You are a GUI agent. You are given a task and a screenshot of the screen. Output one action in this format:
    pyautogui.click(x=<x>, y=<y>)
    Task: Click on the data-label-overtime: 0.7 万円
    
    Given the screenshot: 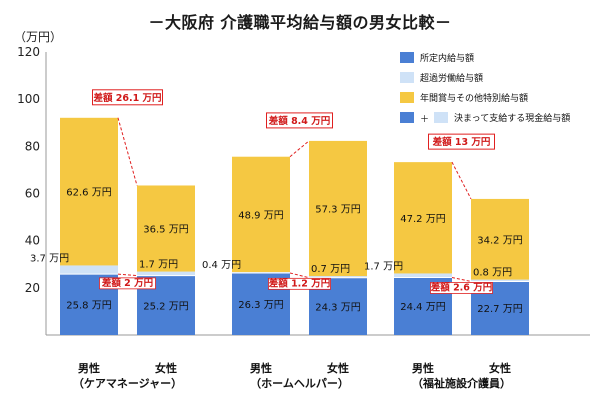 What is the action you would take?
    pyautogui.click(x=330, y=269)
    